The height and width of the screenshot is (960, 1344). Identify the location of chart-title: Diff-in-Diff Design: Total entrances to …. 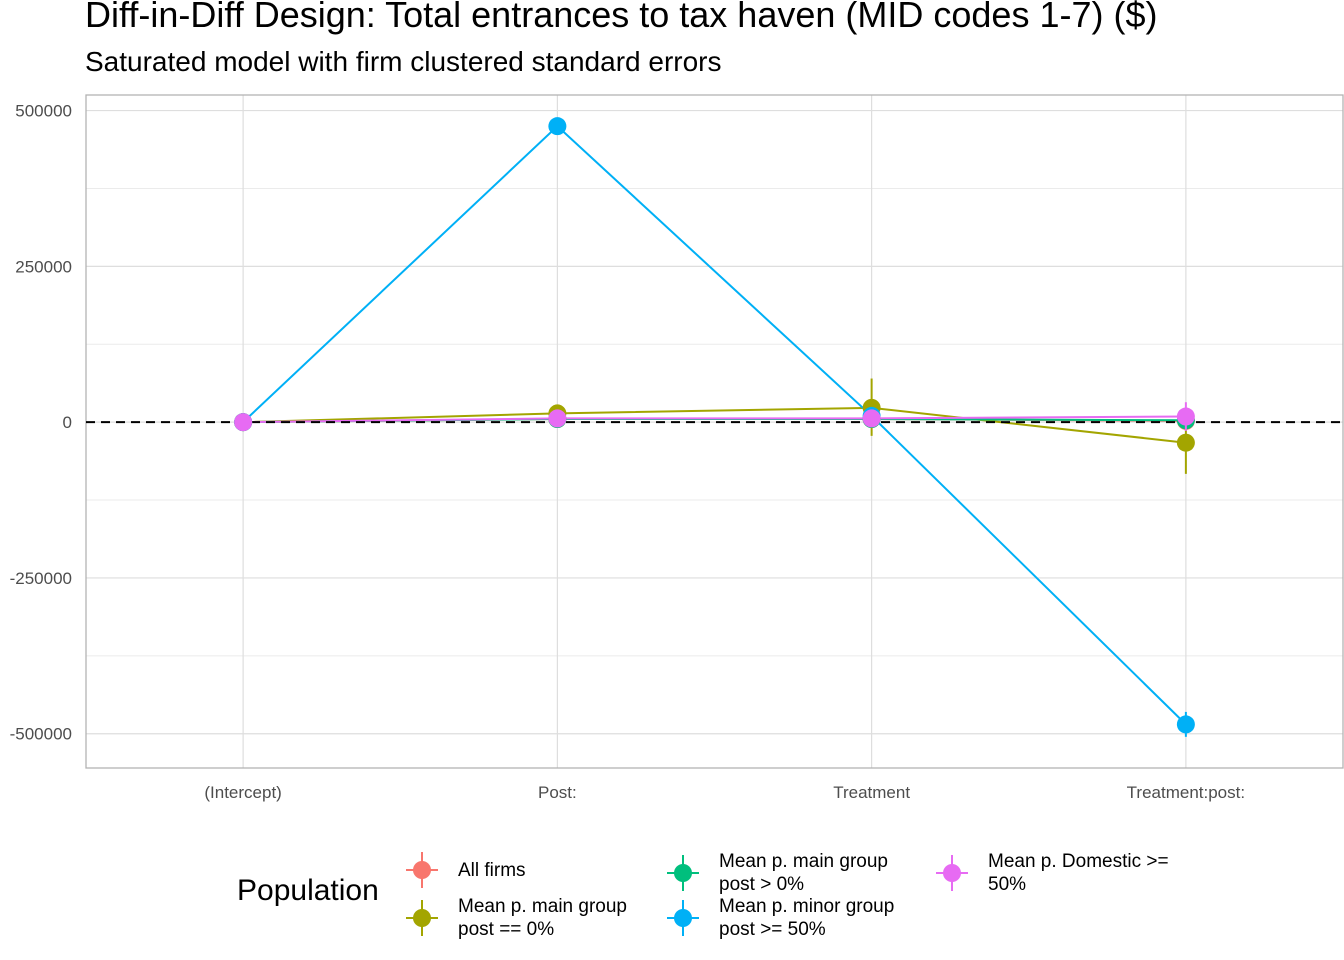
(621, 17).